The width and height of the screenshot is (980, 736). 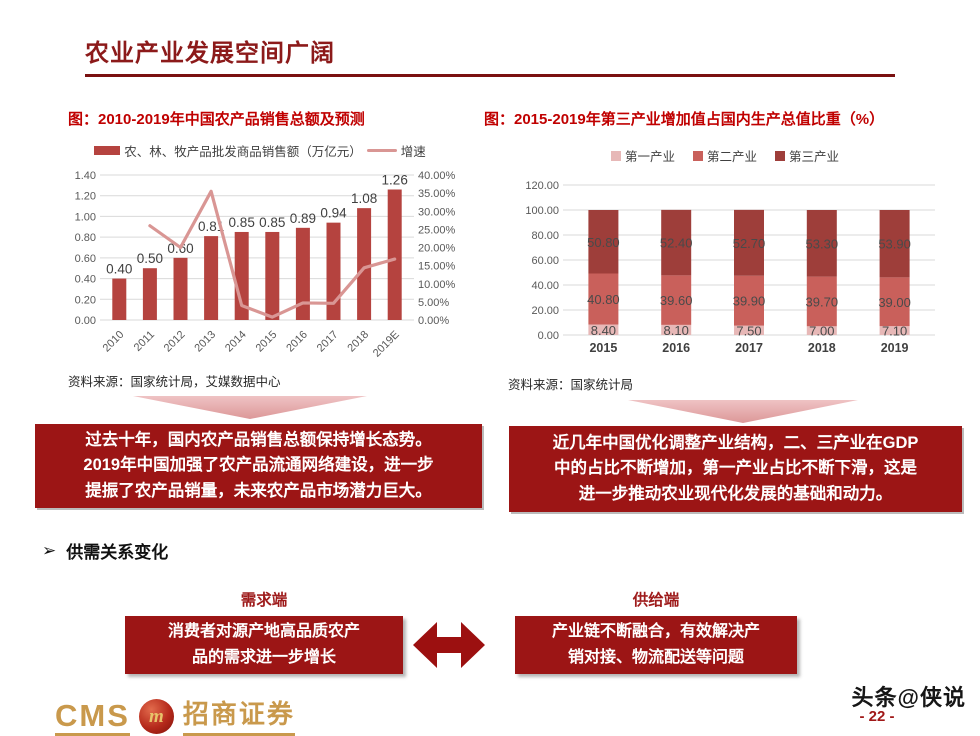 I want to click on svg-text: 0.81, so click(x=211, y=226).